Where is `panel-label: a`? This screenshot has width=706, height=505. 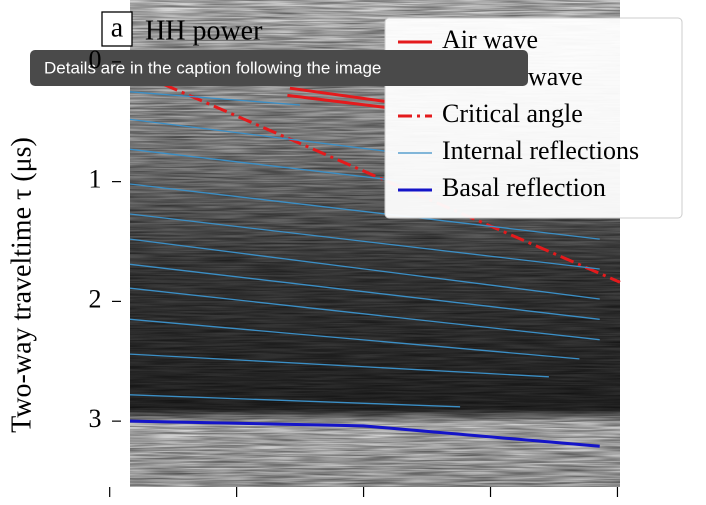 panel-label: a is located at coordinates (117, 27).